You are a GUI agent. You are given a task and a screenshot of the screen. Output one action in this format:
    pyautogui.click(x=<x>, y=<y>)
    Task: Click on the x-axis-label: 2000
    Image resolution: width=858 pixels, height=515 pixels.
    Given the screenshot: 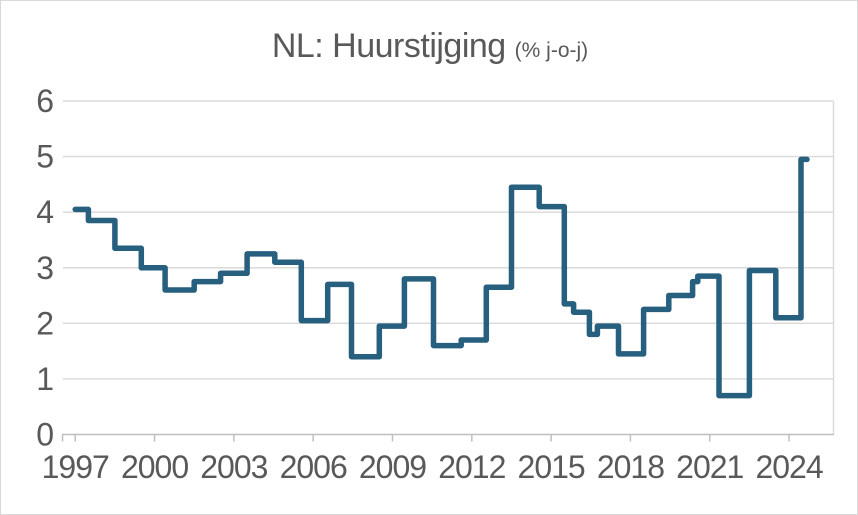 What is the action you would take?
    pyautogui.click(x=154, y=467)
    